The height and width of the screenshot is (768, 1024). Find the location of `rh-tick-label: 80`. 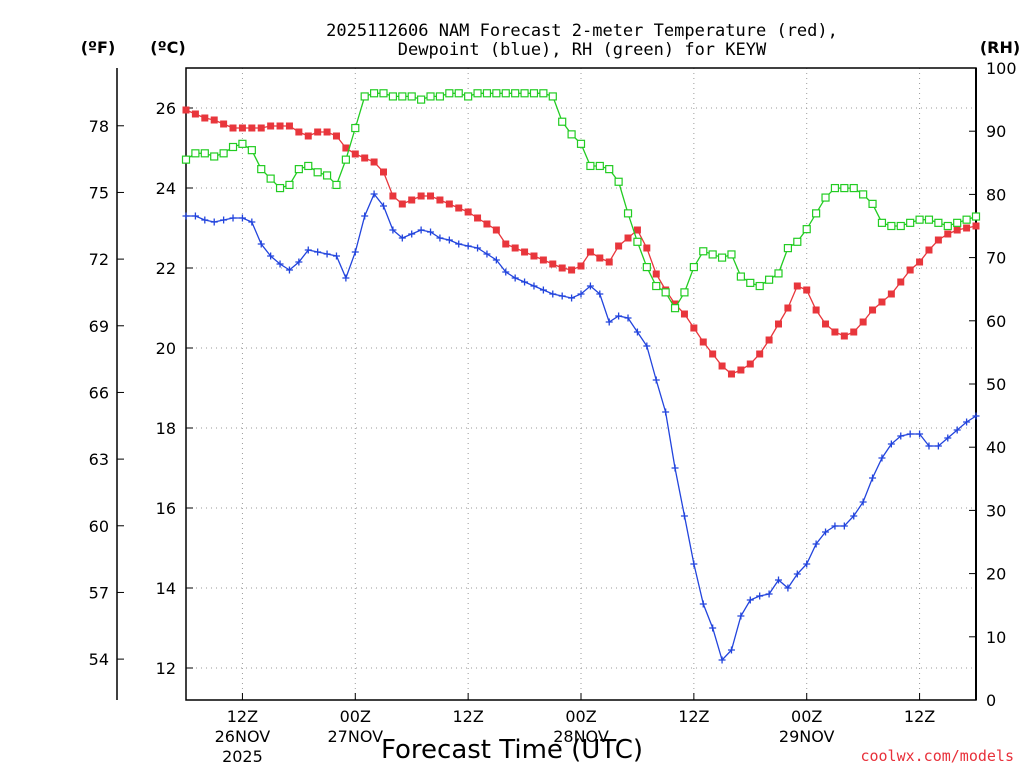

rh-tick-label: 80 is located at coordinates (996, 194).